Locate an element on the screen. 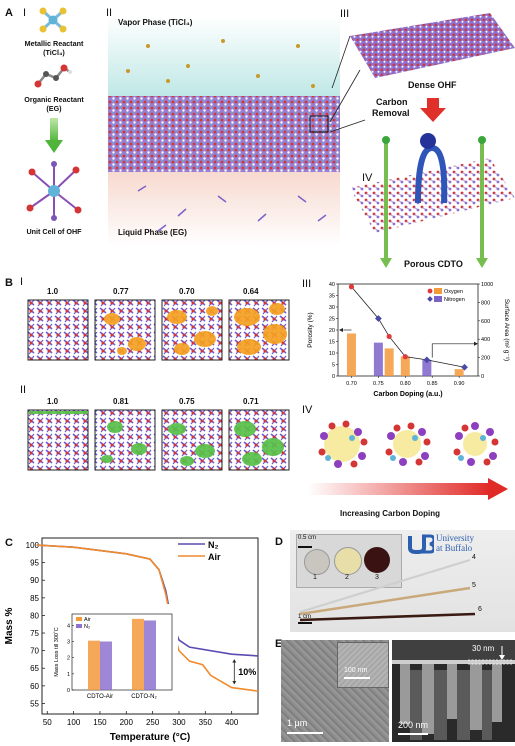  inset-y-tick-label: 2 is located at coordinates (68, 659).